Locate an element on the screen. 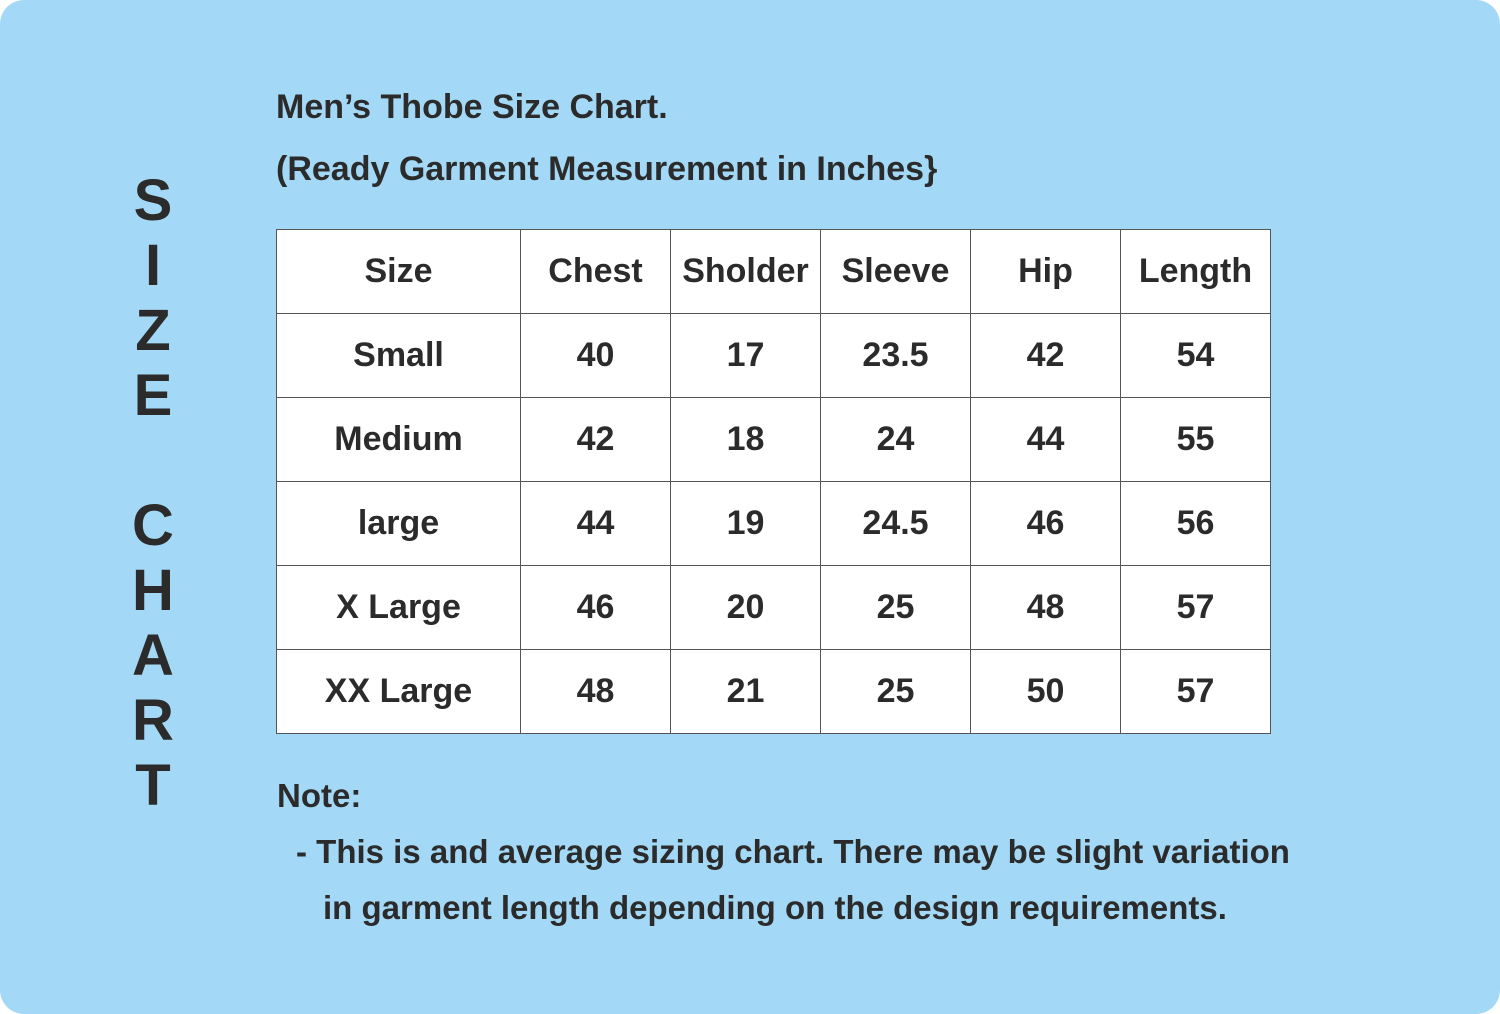 This screenshot has height=1014, width=1500. size-label-cell: Small is located at coordinates (398, 355).